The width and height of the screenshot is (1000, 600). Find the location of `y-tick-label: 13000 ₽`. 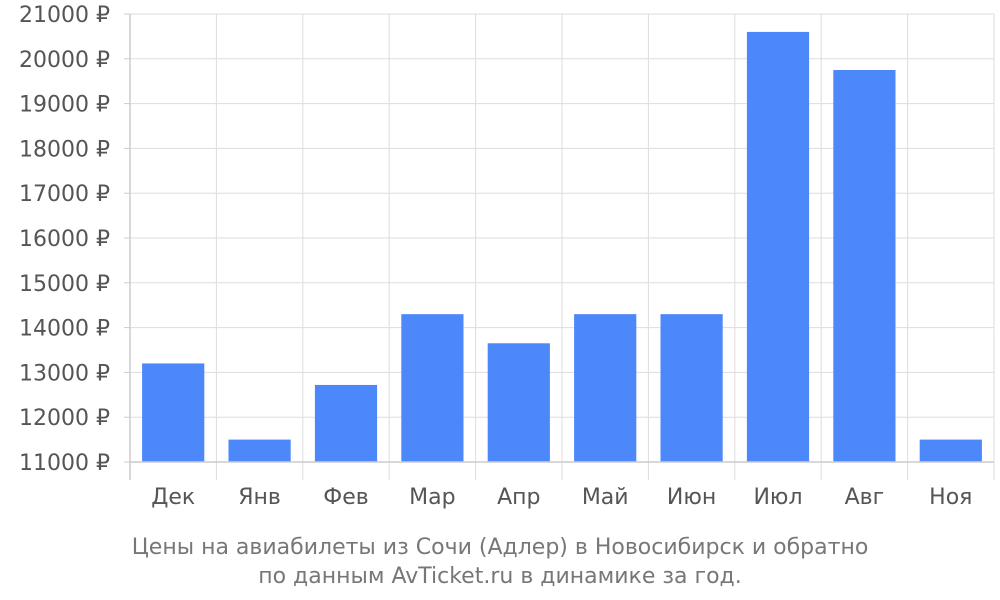

y-tick-label: 13000 ₽ is located at coordinates (64, 373).